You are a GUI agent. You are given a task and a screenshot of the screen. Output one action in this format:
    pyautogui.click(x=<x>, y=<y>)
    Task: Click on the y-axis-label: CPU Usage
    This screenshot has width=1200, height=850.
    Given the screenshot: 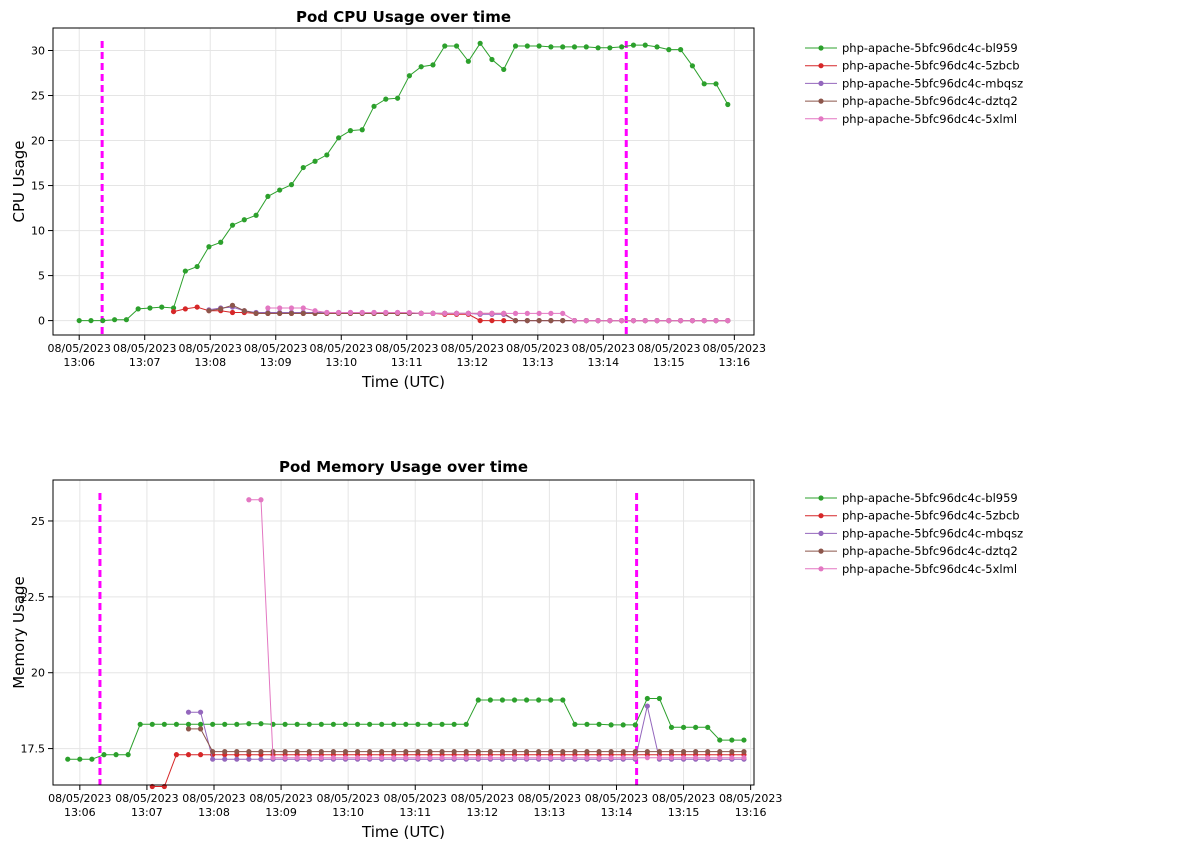 What is the action you would take?
    pyautogui.click(x=19, y=181)
    